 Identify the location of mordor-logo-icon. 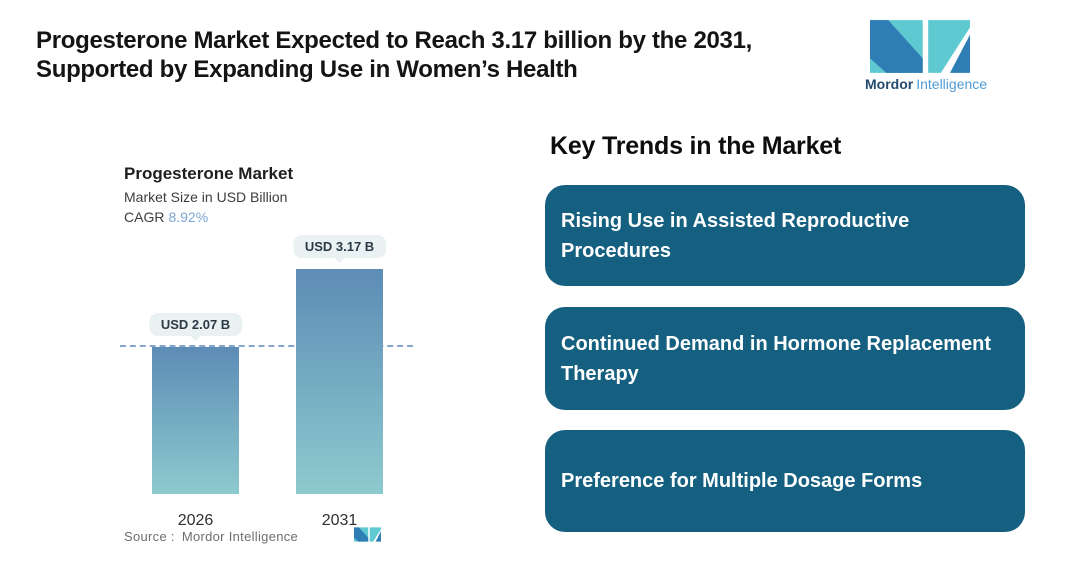
(920, 46).